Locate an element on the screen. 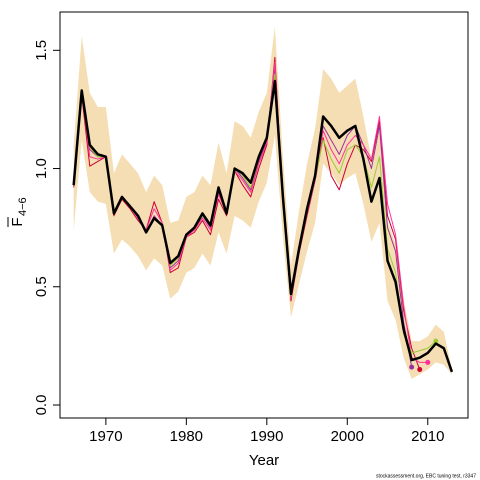 The height and width of the screenshot is (480, 480). y-axis-label: F 4−6 is located at coordinates (18, 212).